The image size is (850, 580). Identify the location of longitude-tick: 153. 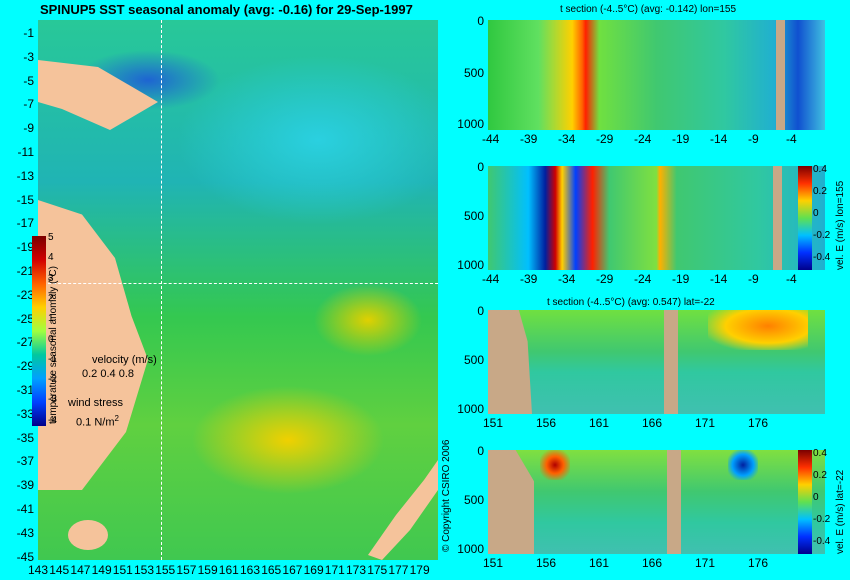
(144, 570).